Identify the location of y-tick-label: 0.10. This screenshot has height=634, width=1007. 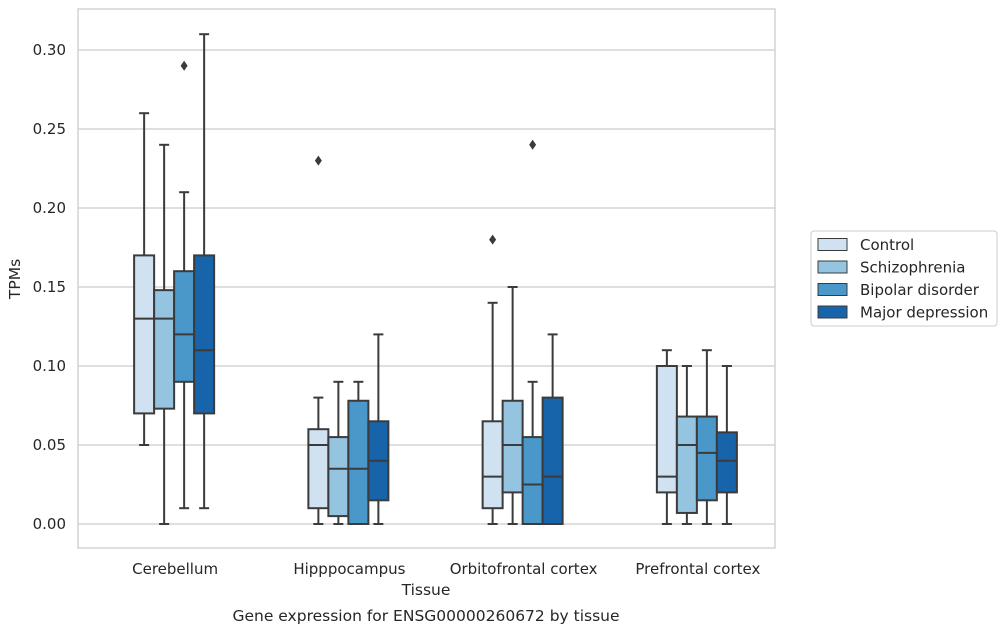
(49, 366).